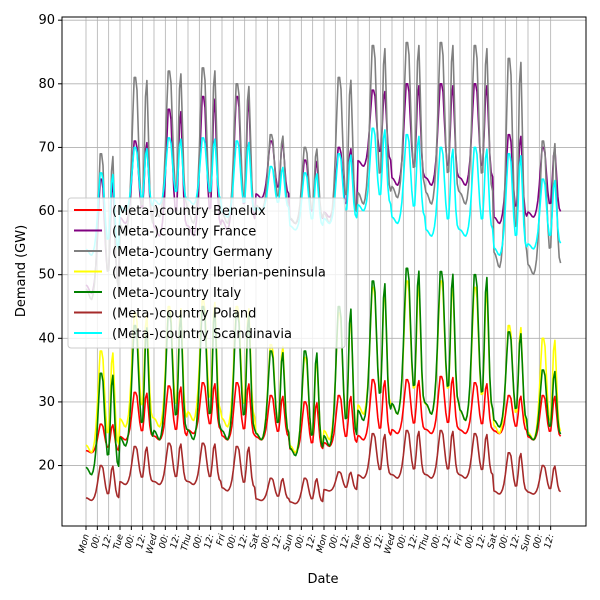  What do you see at coordinates (46, 466) in the screenshot?
I see `y-tick-label: 20` at bounding box center [46, 466].